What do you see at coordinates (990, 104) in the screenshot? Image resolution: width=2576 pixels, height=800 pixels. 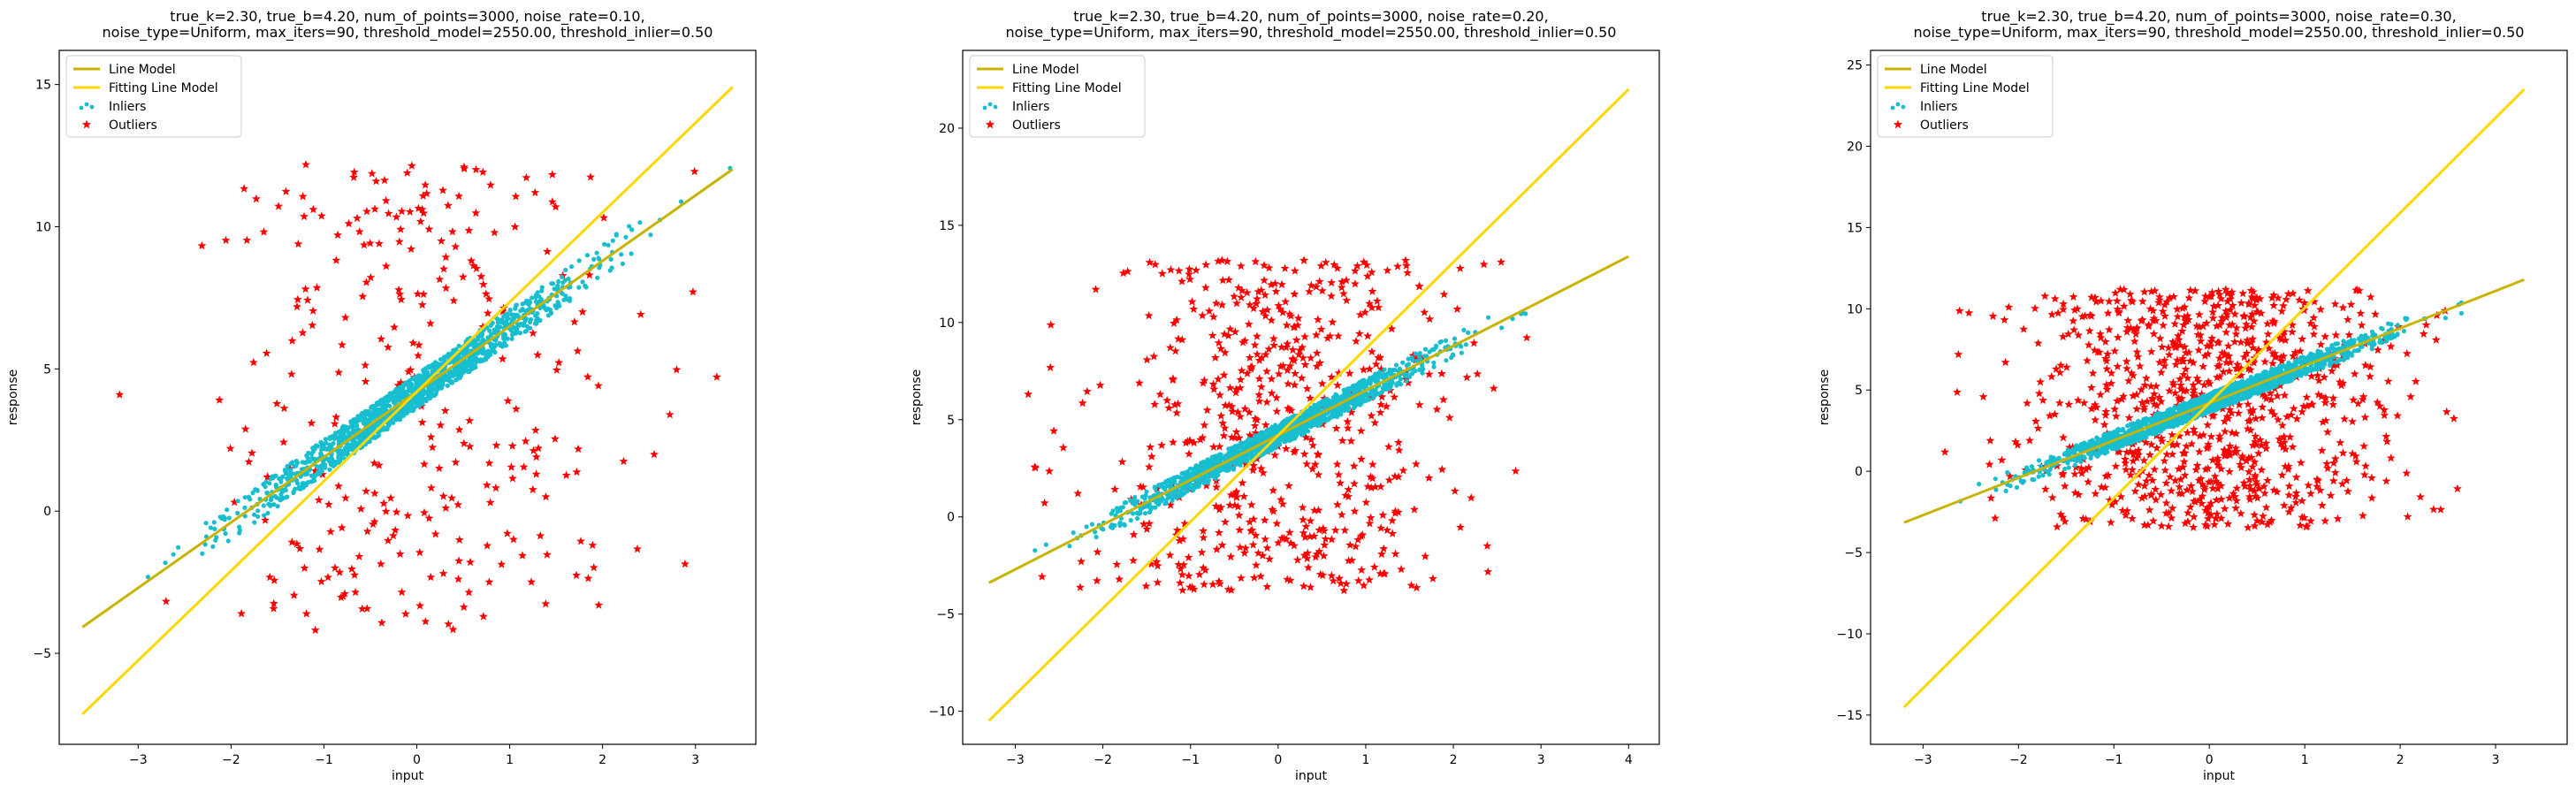 I see `legend-swatch-inliers` at bounding box center [990, 104].